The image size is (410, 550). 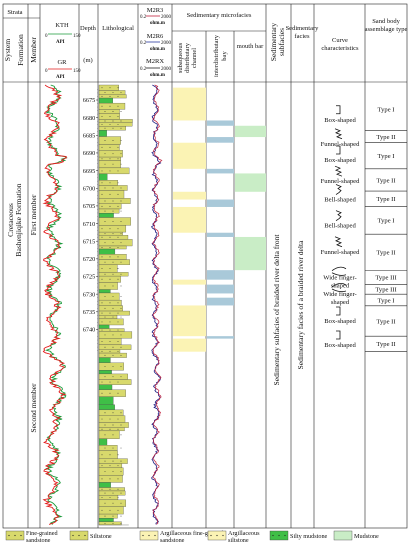 I want to click on depth-tick-label-6720: 6720, so click(x=89, y=259).